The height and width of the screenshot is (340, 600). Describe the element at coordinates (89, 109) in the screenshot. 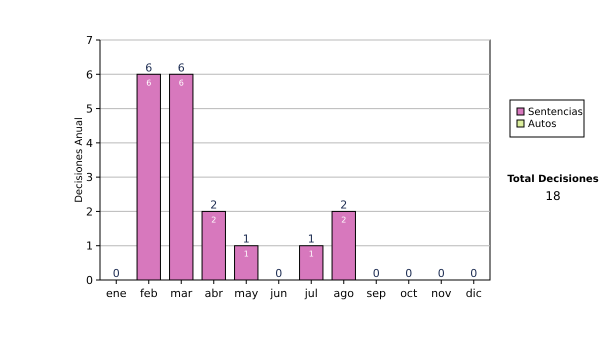

I see `y-tick-label: 5` at that location.